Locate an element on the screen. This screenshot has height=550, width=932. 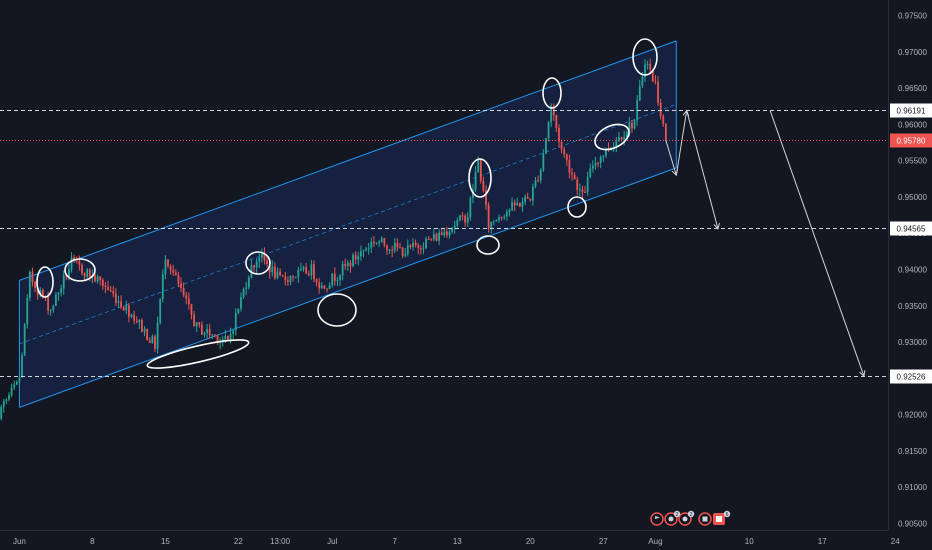
earnings-icon: 2 2 is located at coordinates (684, 514).